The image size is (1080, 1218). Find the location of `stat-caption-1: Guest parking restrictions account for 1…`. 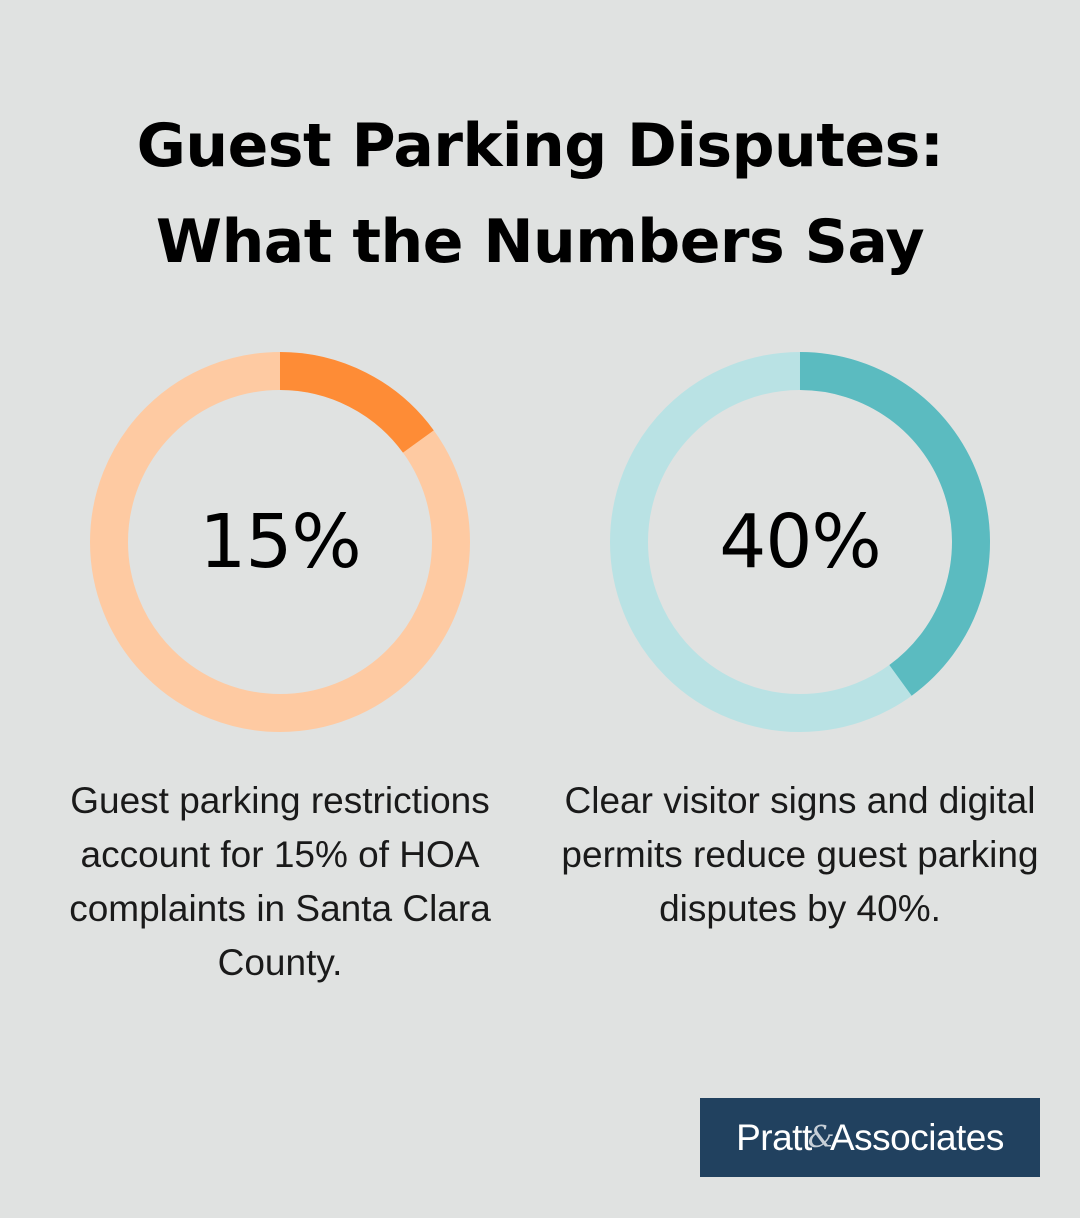

stat-caption-1: Guest parking restrictions account for 1… is located at coordinates (280, 881).